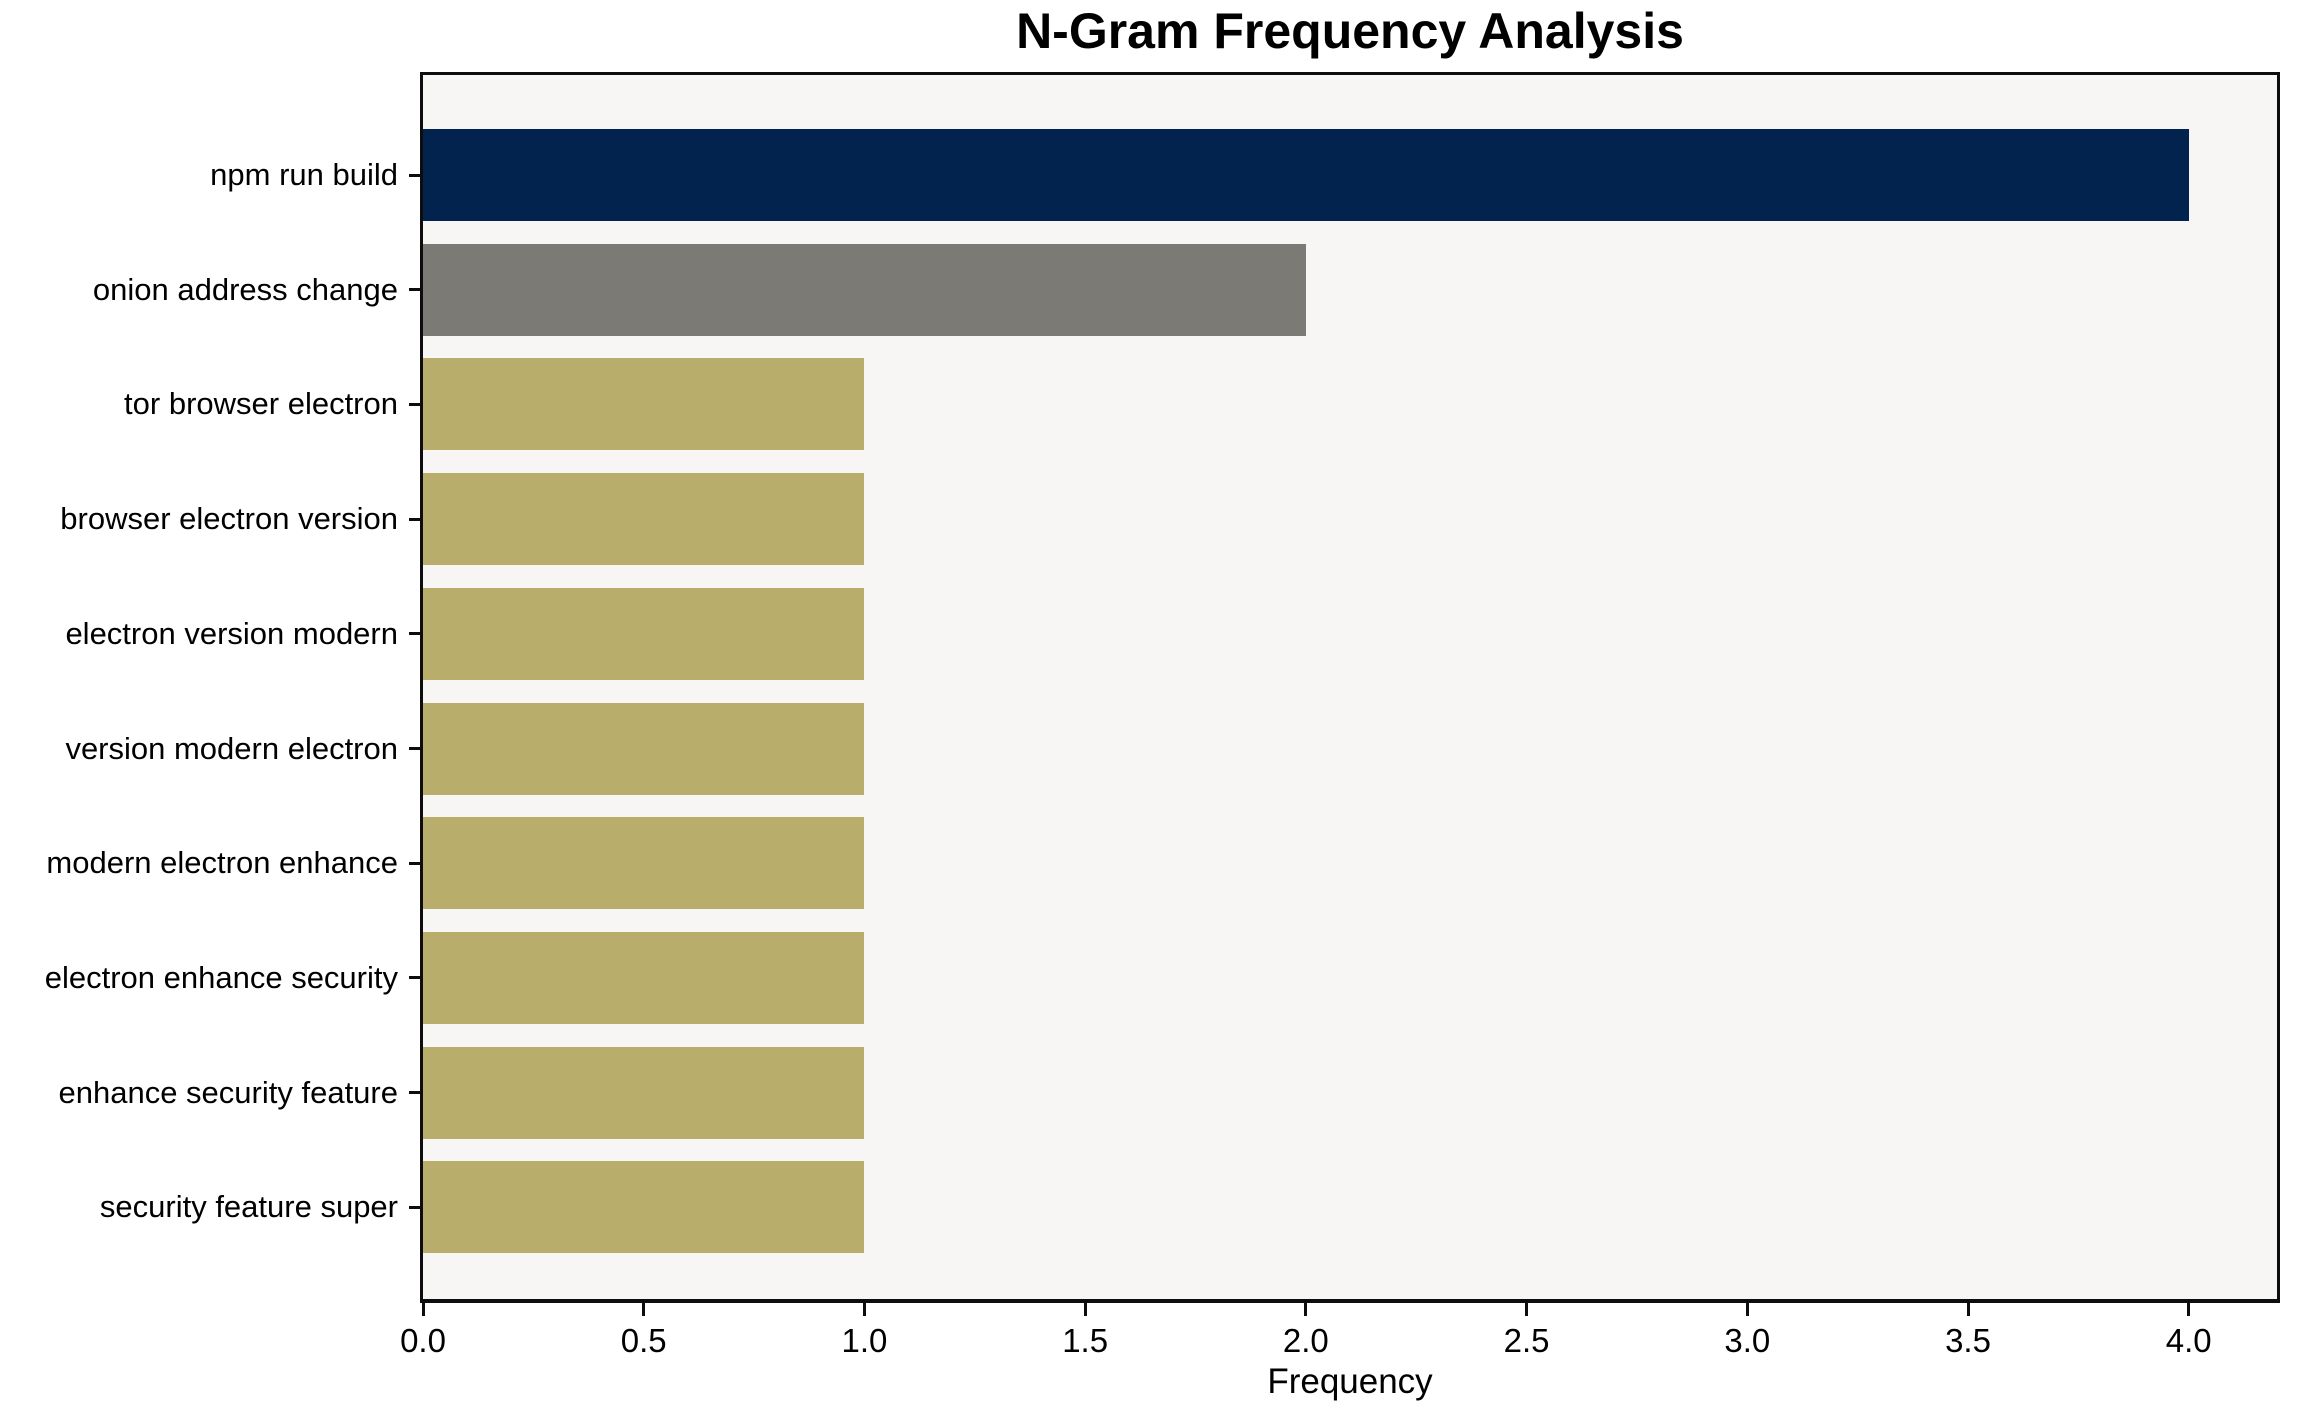 The height and width of the screenshot is (1414, 2299). I want to click on y-tick-label: browser electron version, so click(229, 519).